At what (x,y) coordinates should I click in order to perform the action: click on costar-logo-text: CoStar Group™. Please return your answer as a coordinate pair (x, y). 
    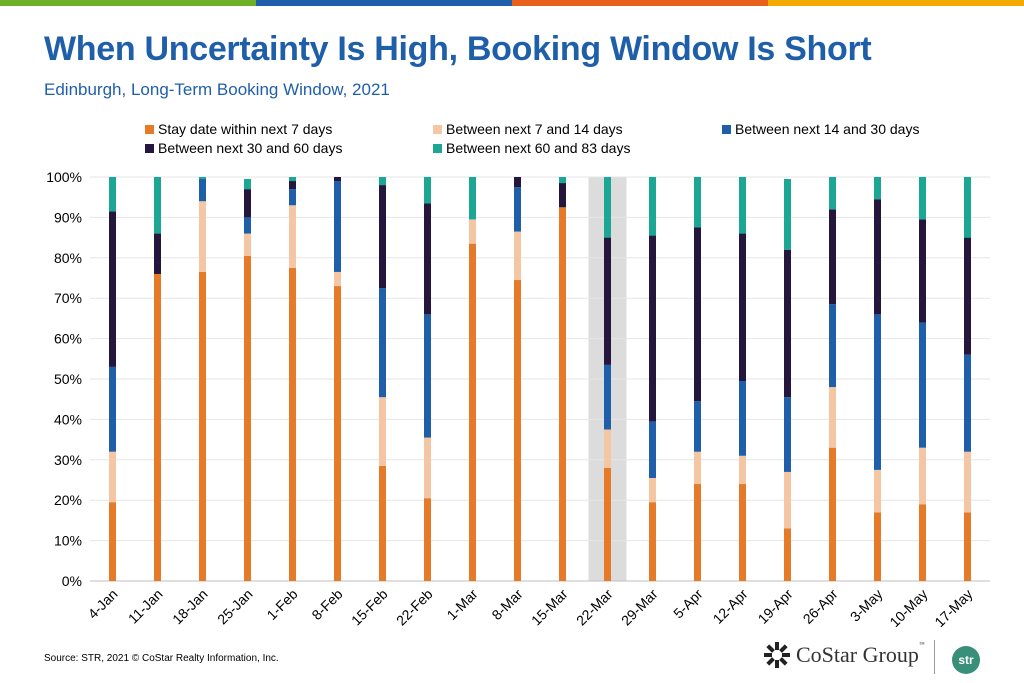
    Looking at the image, I should click on (860, 655).